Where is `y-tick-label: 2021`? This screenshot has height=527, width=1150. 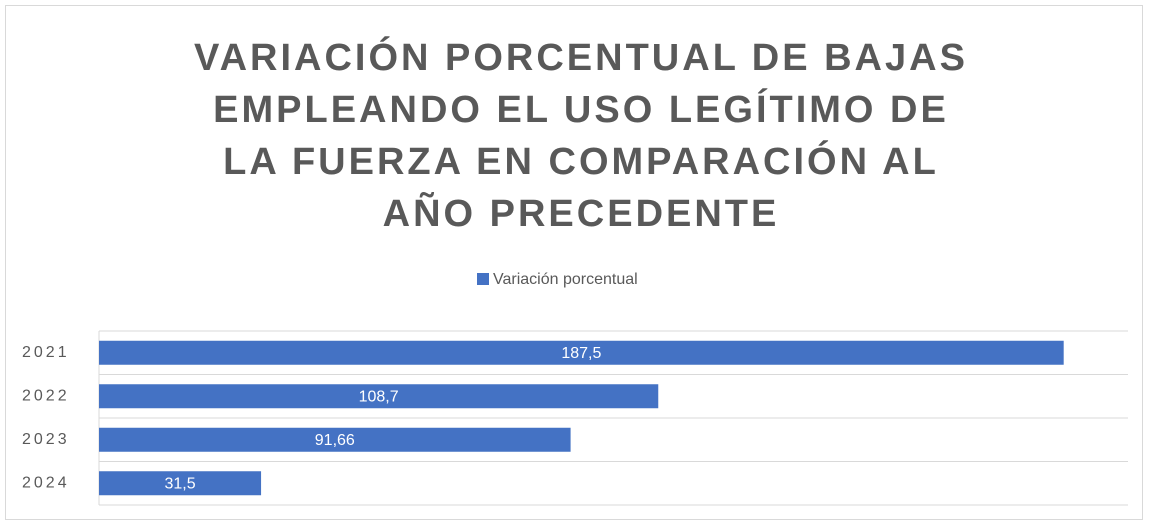 y-tick-label: 2021 is located at coordinates (46, 352).